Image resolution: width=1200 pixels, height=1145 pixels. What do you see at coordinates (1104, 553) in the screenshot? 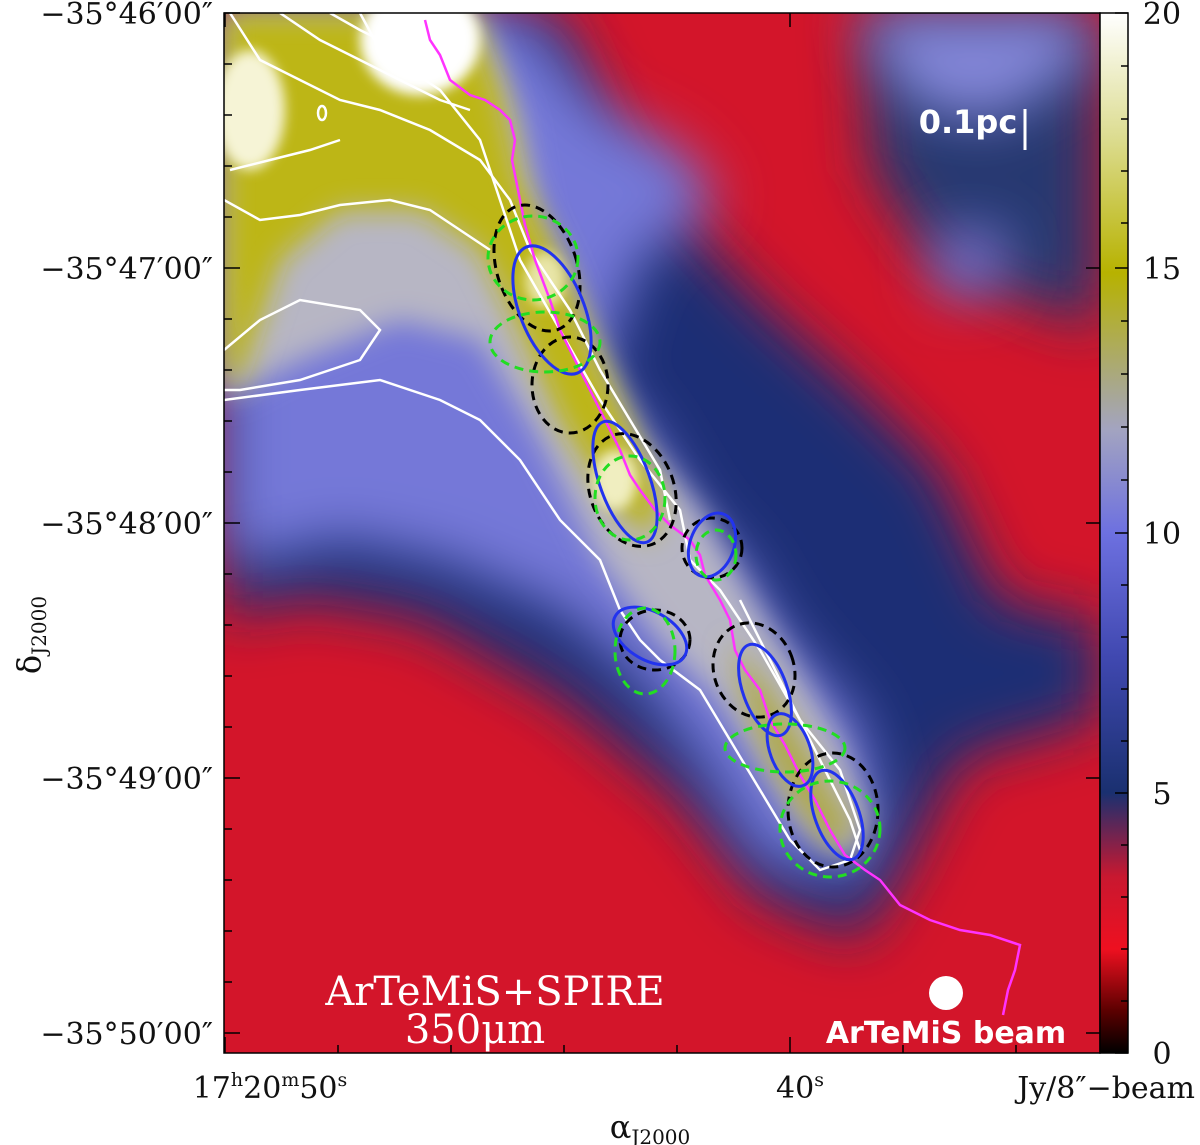
I see `colorbar: 20 15 10 5 0 Jy/8″−beam` at bounding box center [1104, 553].